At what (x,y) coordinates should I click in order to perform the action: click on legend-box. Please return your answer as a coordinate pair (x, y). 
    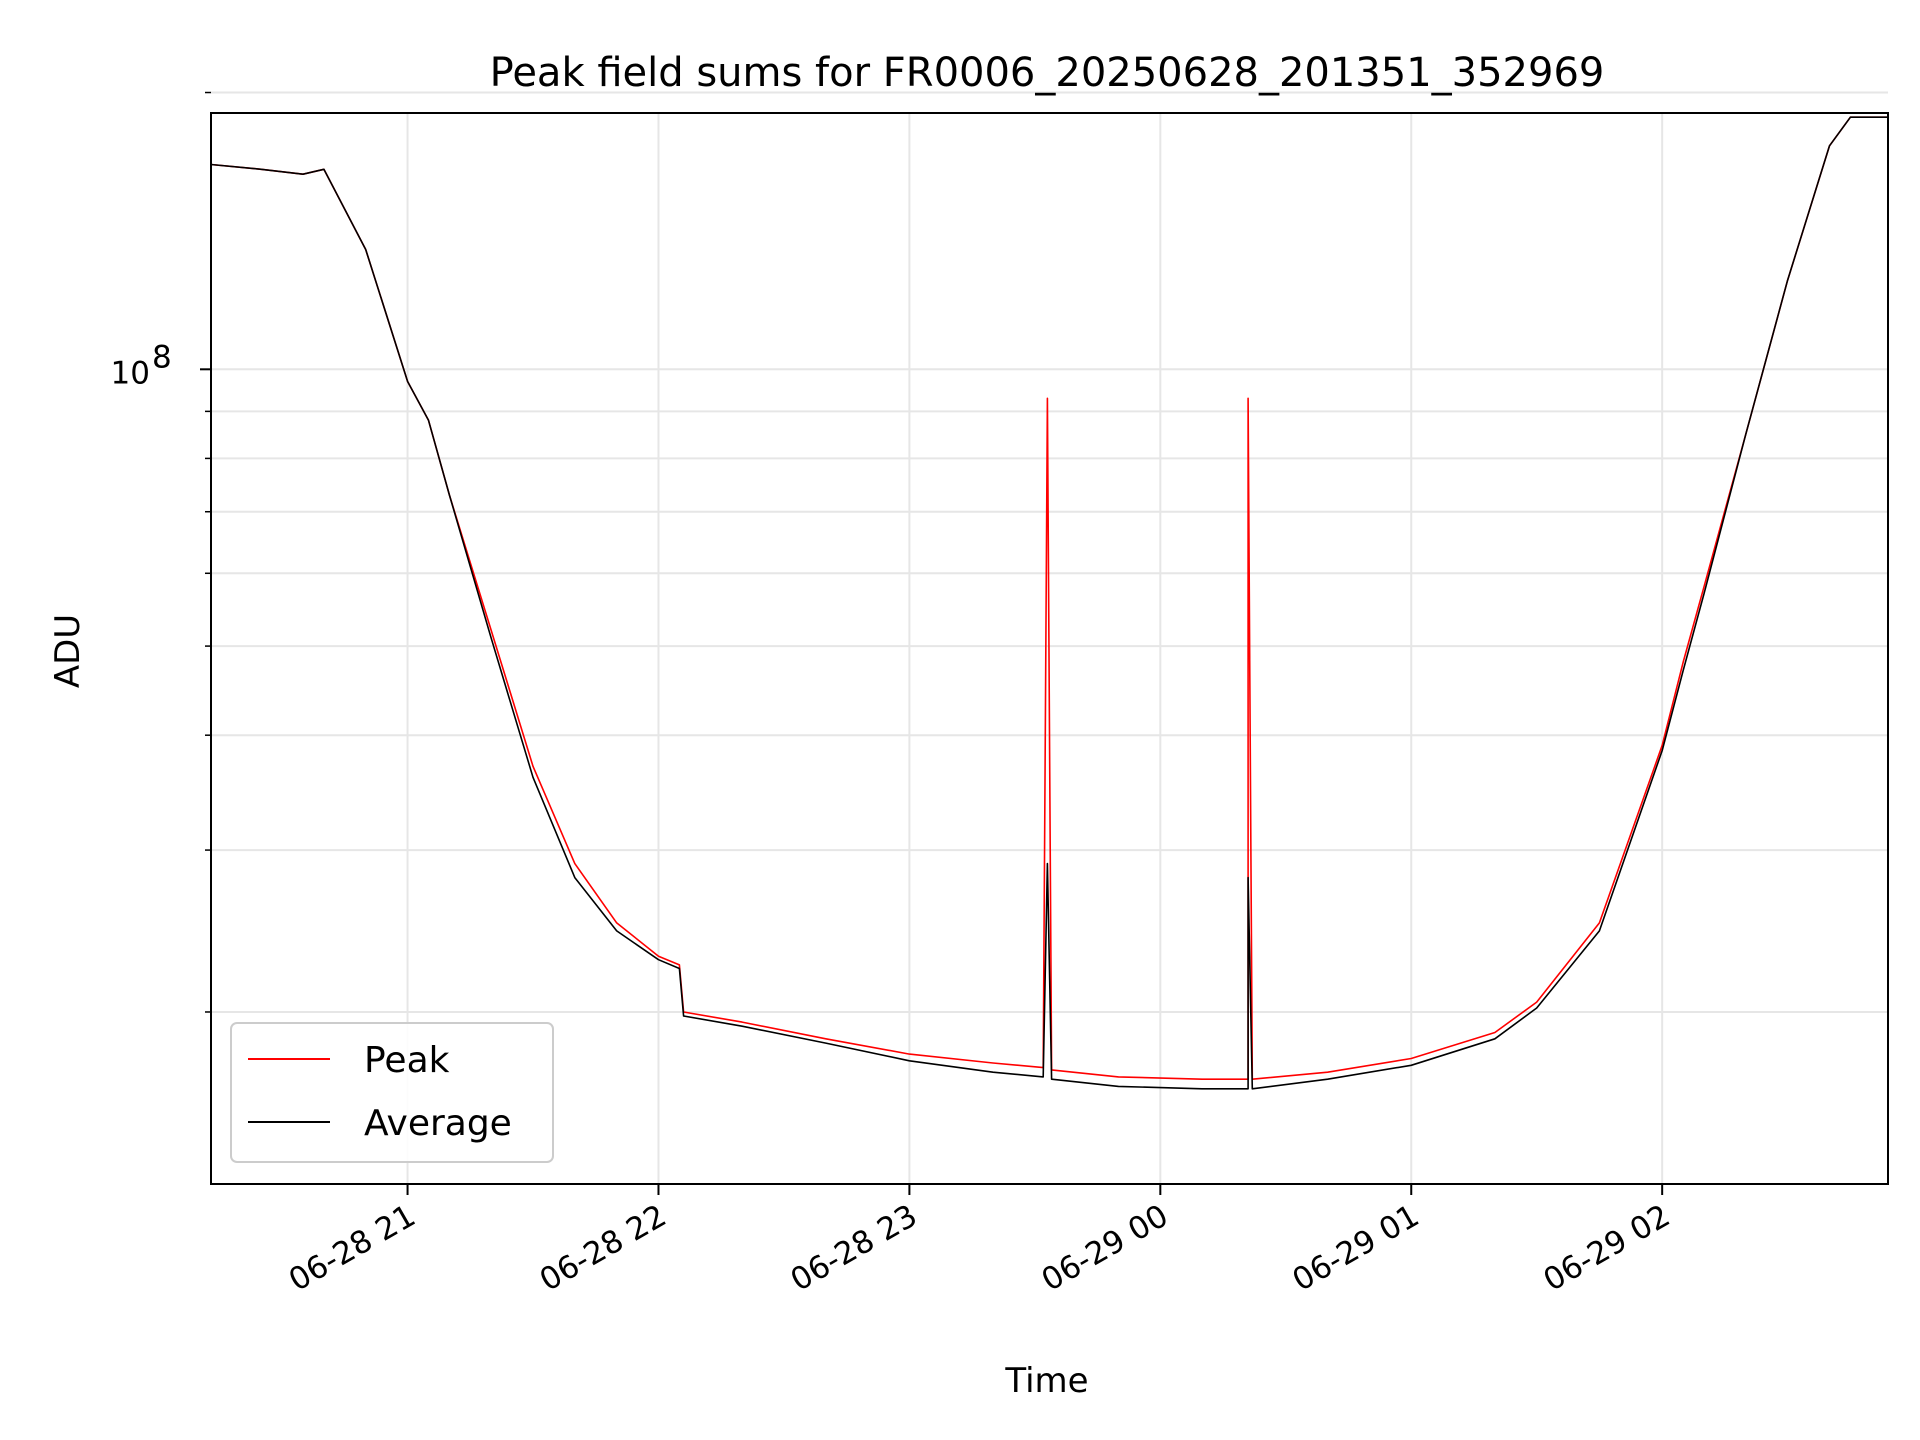
    Looking at the image, I should click on (392, 1092).